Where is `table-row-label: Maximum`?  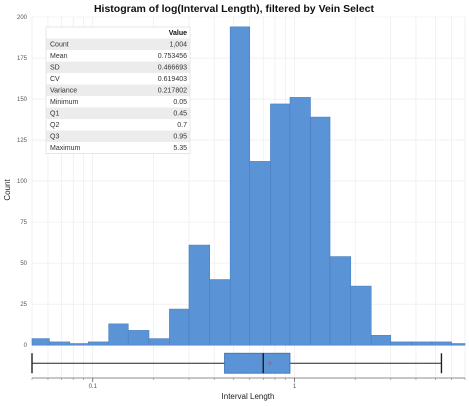 table-row-label: Maximum is located at coordinates (65, 148).